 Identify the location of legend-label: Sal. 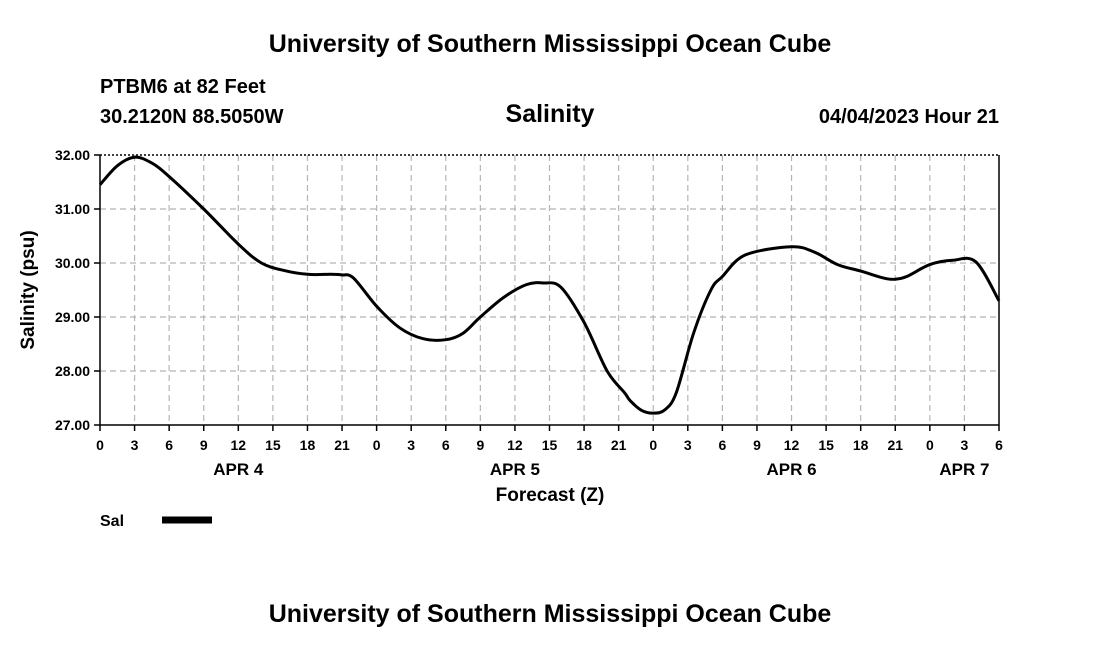
(112, 521).